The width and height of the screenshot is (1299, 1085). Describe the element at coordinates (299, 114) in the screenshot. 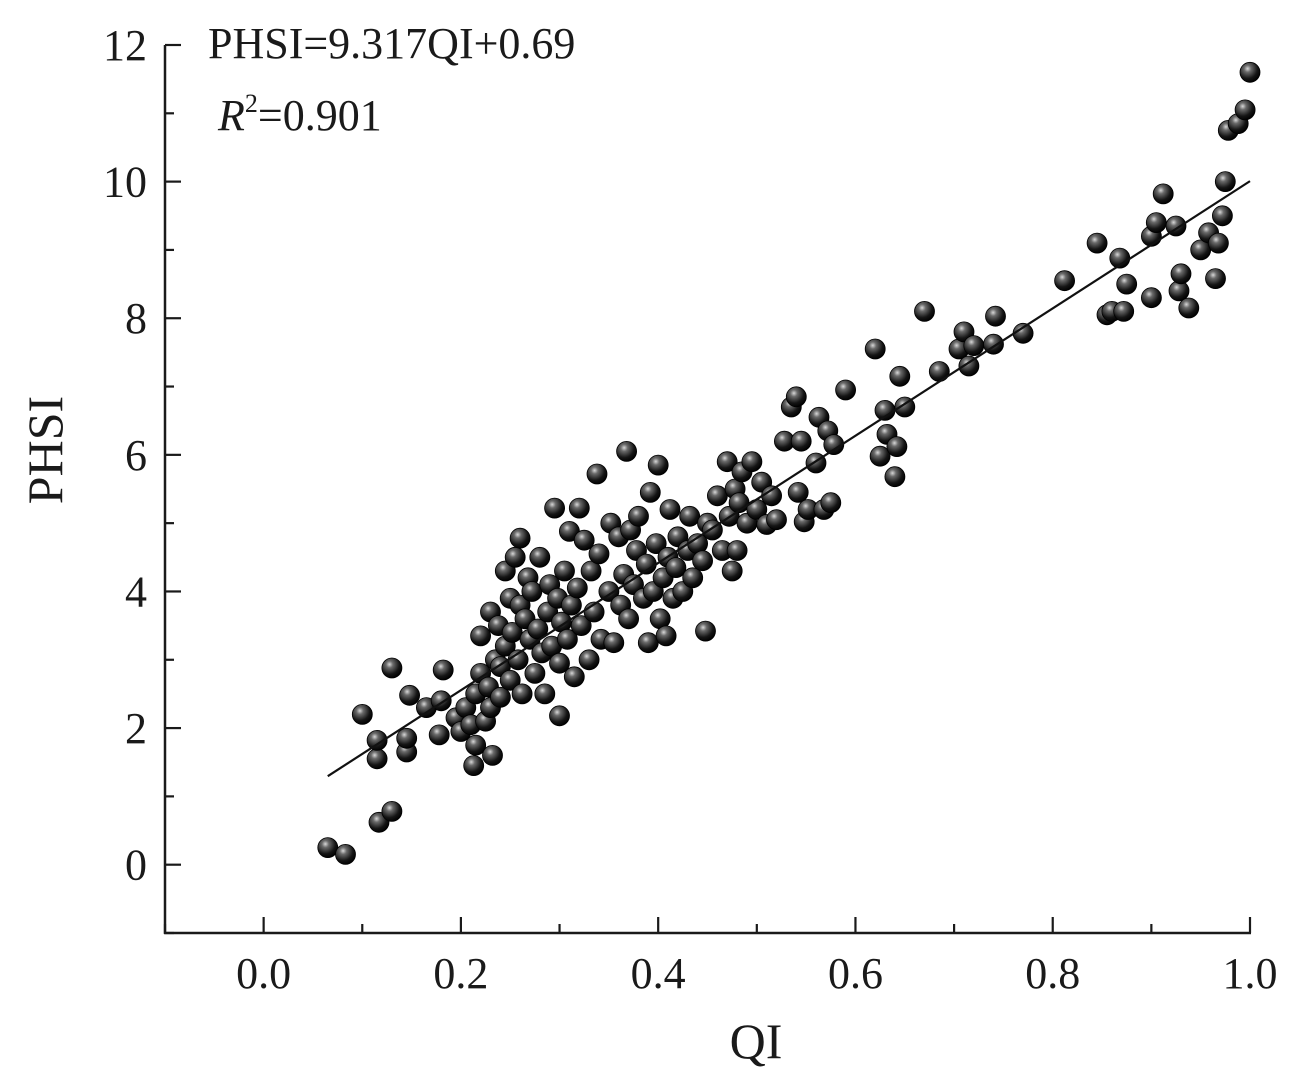

I see `r-squared-annotation: R2=0.901` at that location.